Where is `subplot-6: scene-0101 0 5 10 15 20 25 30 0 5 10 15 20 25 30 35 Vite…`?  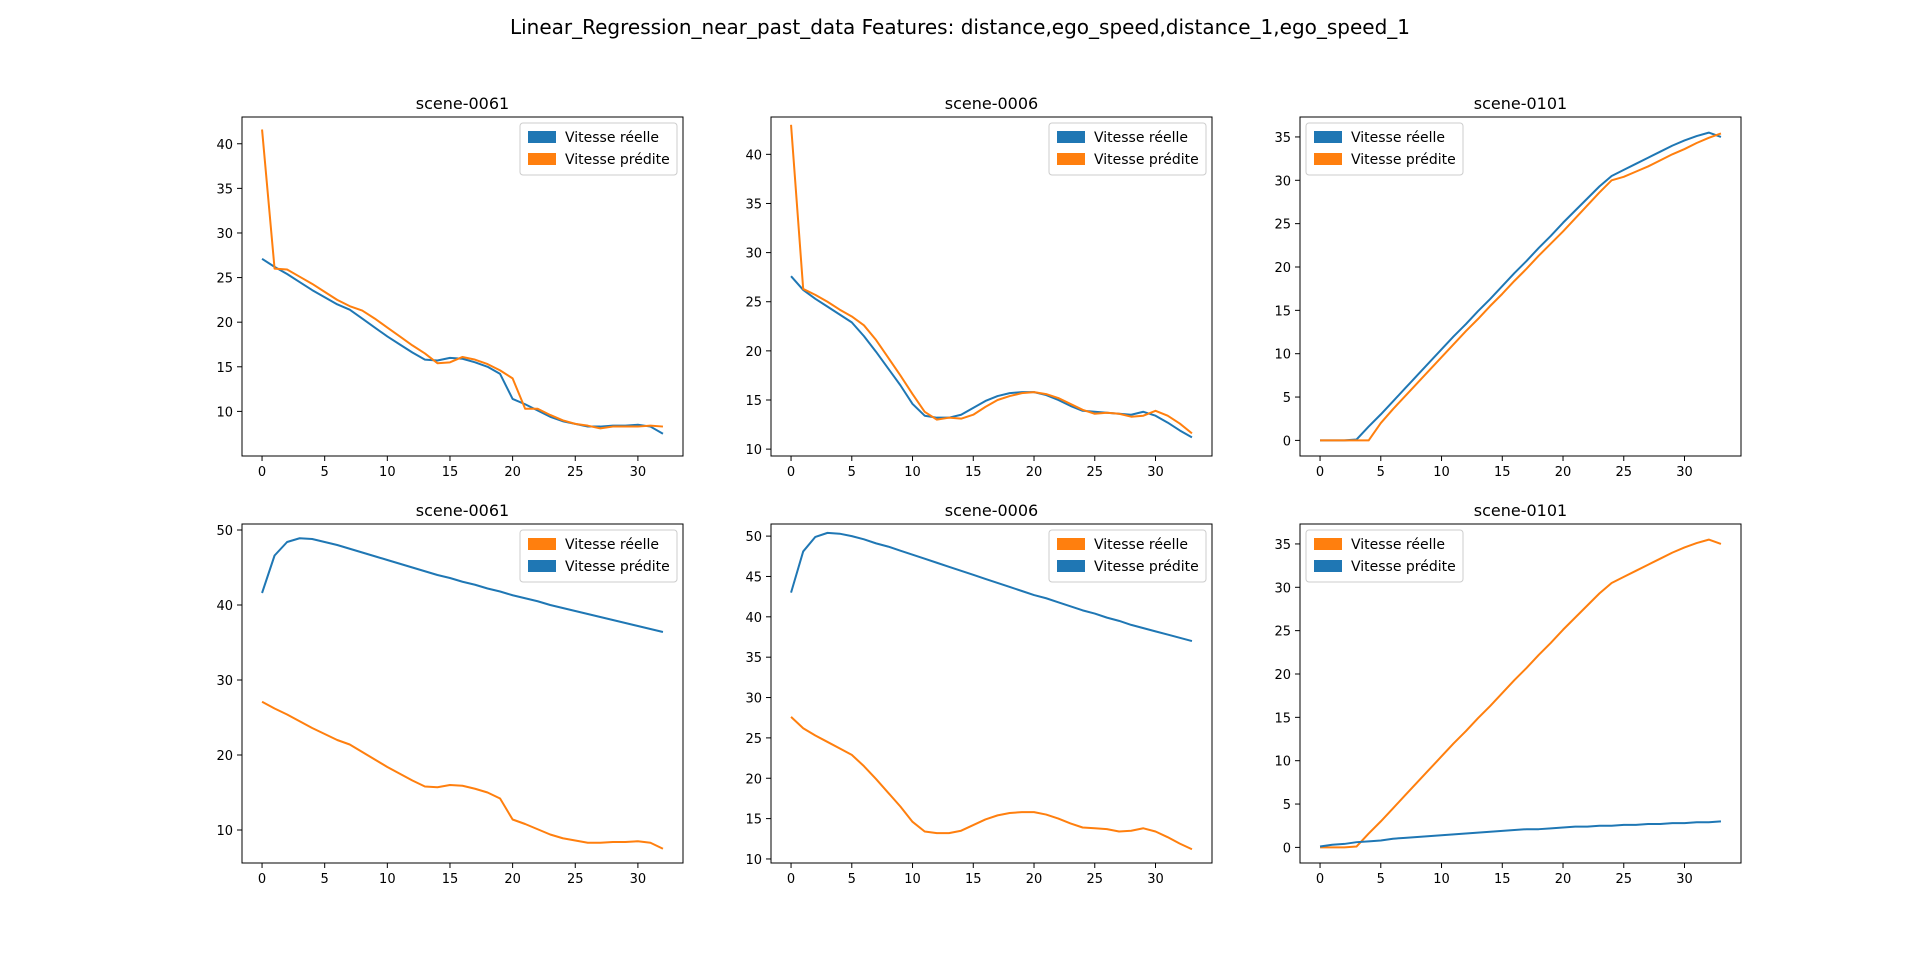 subplot-6: scene-0101 0 5 10 15 20 25 30 0 5 10 15 20 25 30 35 Vite… is located at coordinates (1508, 694).